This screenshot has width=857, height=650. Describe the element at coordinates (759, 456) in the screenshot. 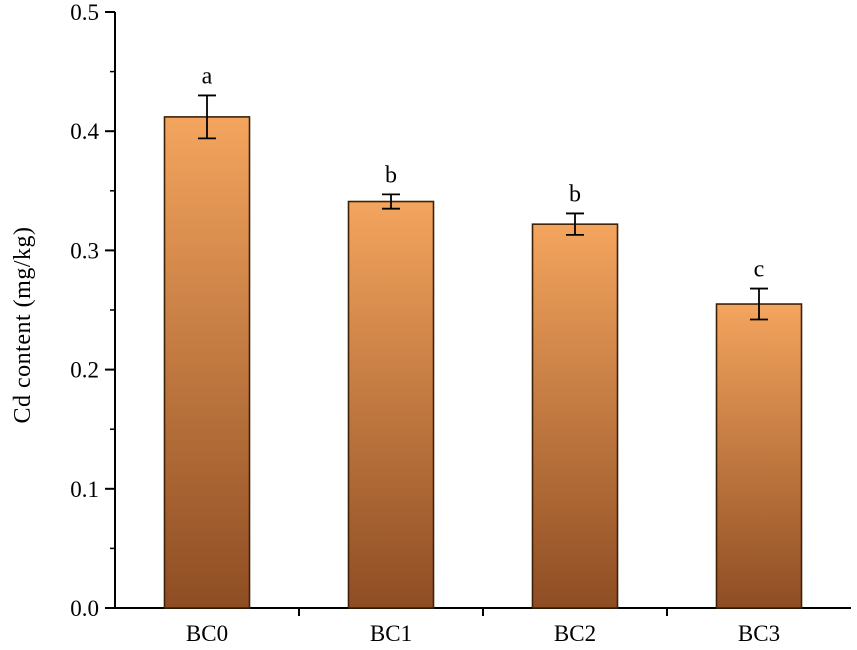

I see `bar-BC3` at that location.